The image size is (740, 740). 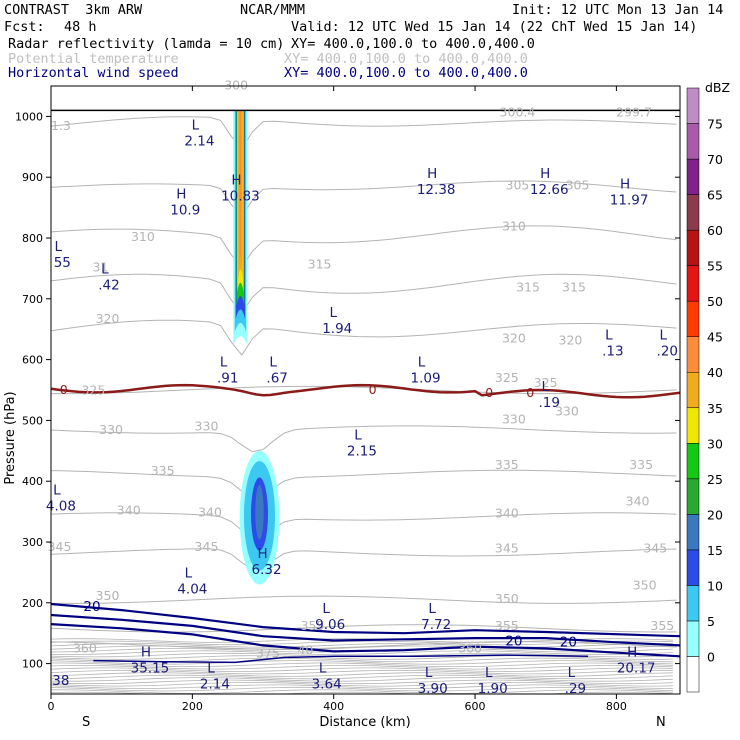 What do you see at coordinates (641, 464) in the screenshot?
I see `theta-label: 335` at bounding box center [641, 464].